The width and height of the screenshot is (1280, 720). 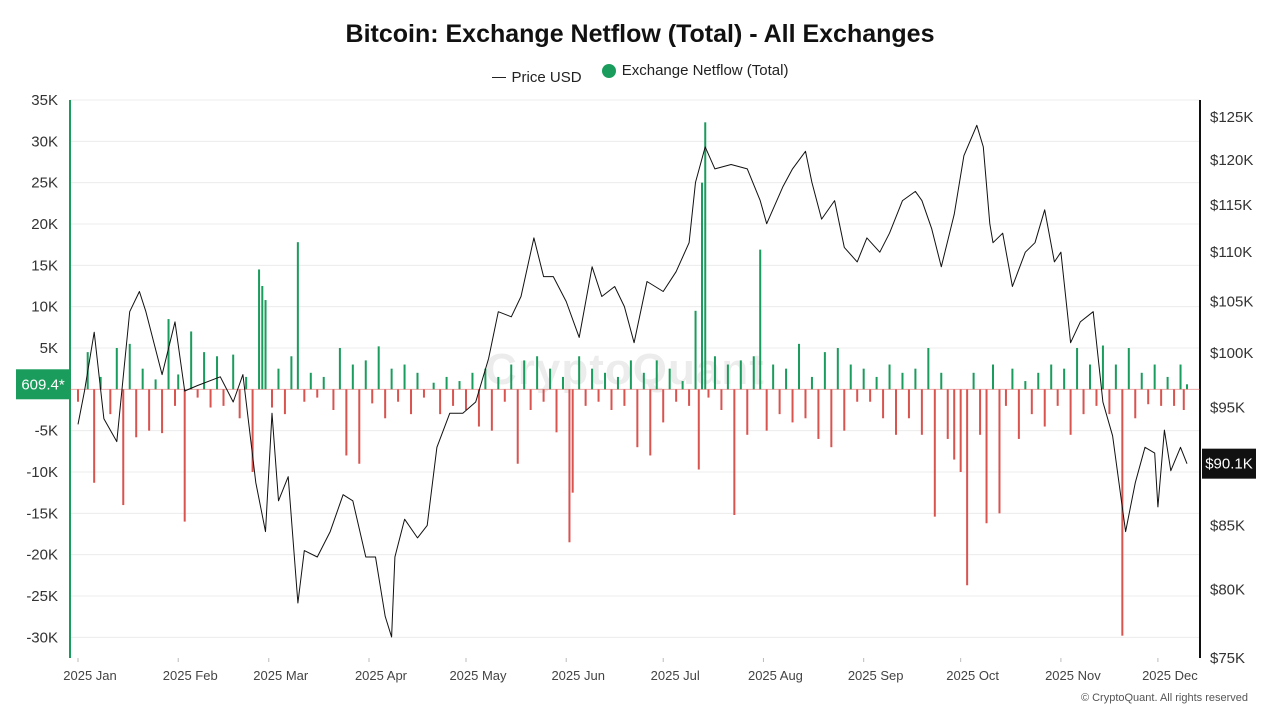 I want to click on x-axis-tick-label: 2025 May, so click(x=478, y=675).